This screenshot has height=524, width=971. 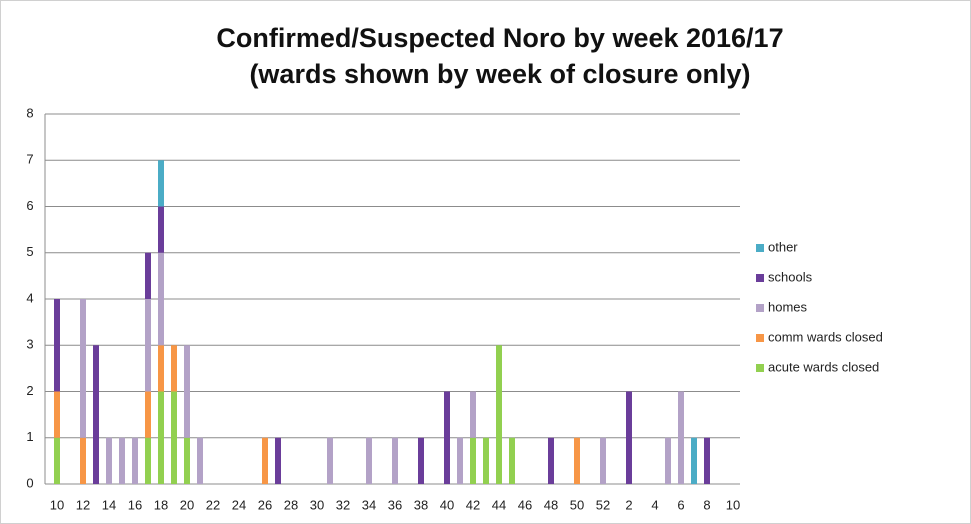 I want to click on x-tick-label: 32, so click(x=343, y=504).